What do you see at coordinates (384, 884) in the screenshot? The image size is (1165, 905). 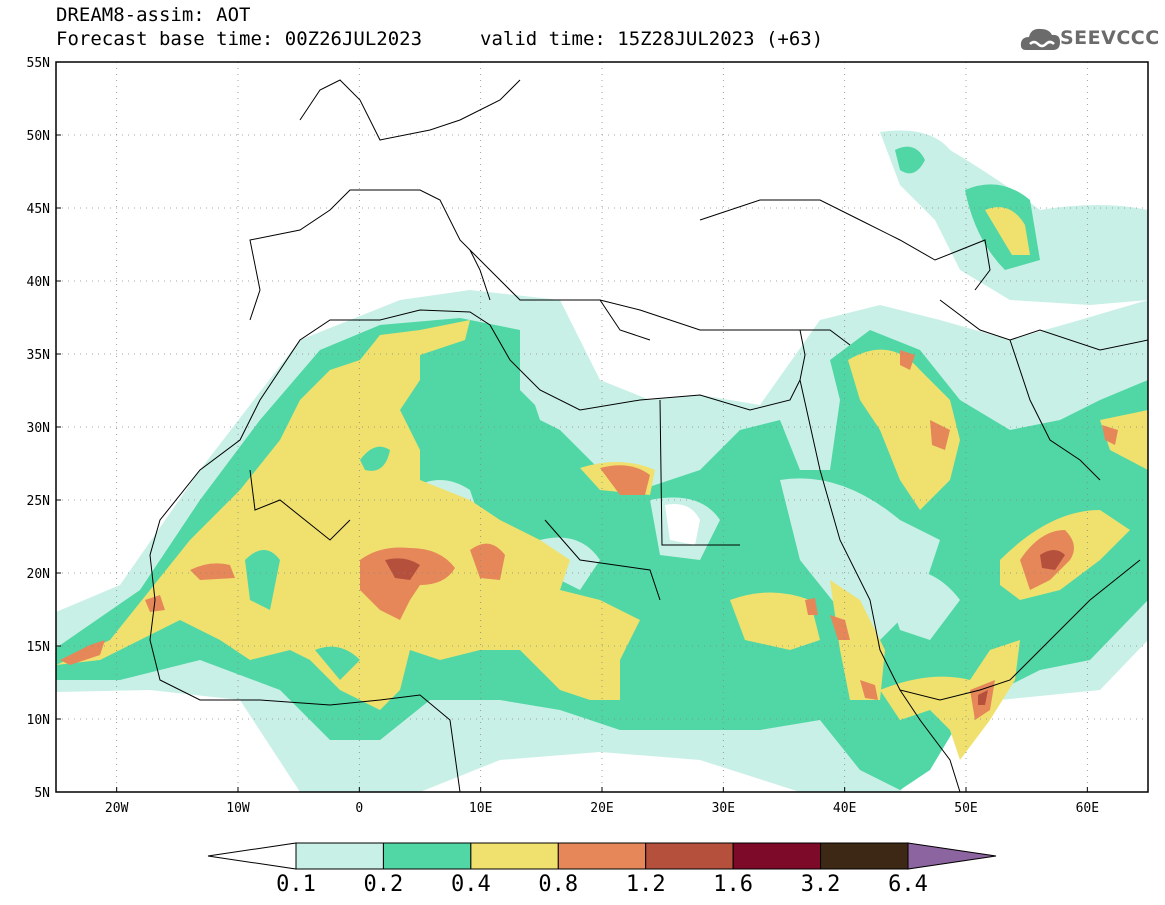 I see `colorbar-level-label: 0.2` at bounding box center [384, 884].